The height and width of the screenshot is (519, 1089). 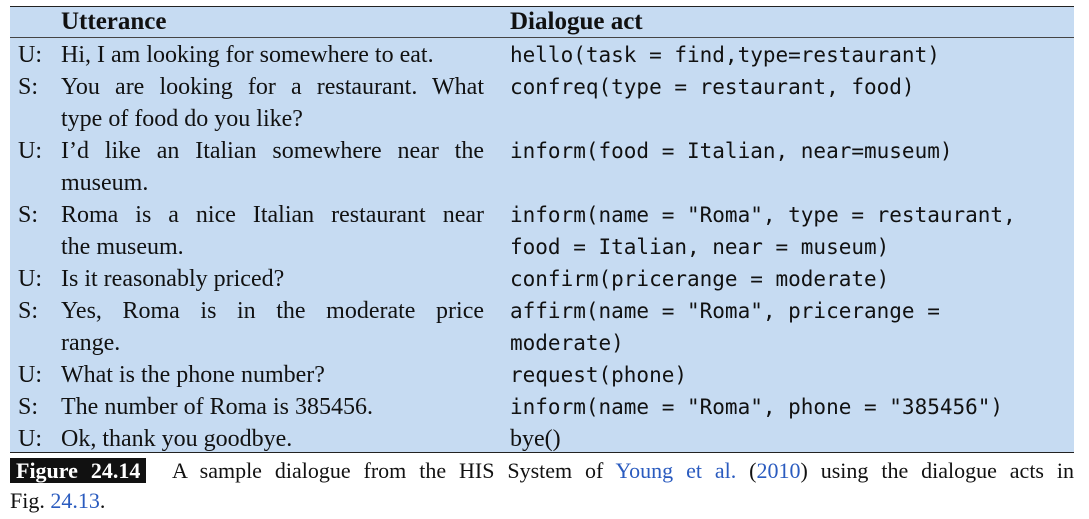 I want to click on dialogue-act-text: affirm(name = "Roma", pricerange =, so click(x=725, y=311).